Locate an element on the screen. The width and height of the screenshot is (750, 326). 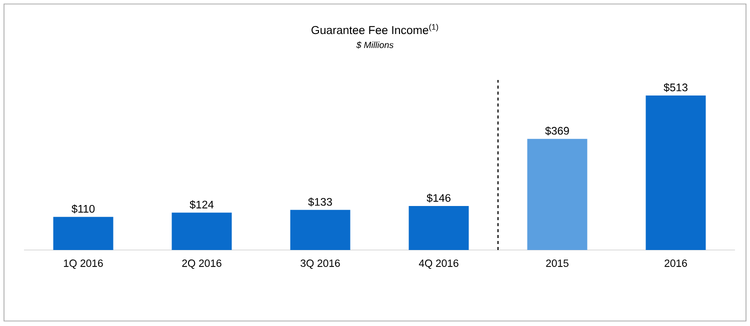
x-tick-label: 1Q 2016 is located at coordinates (83, 264).